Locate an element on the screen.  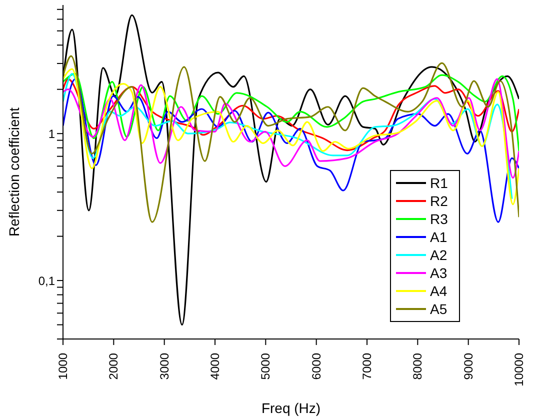
x-axis-title: Freq (Hz) is located at coordinates (291, 408).